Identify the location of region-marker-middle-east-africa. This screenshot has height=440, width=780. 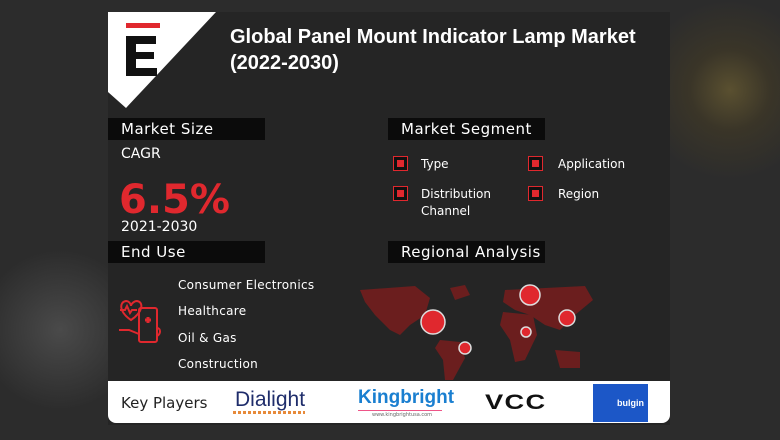
(526, 332).